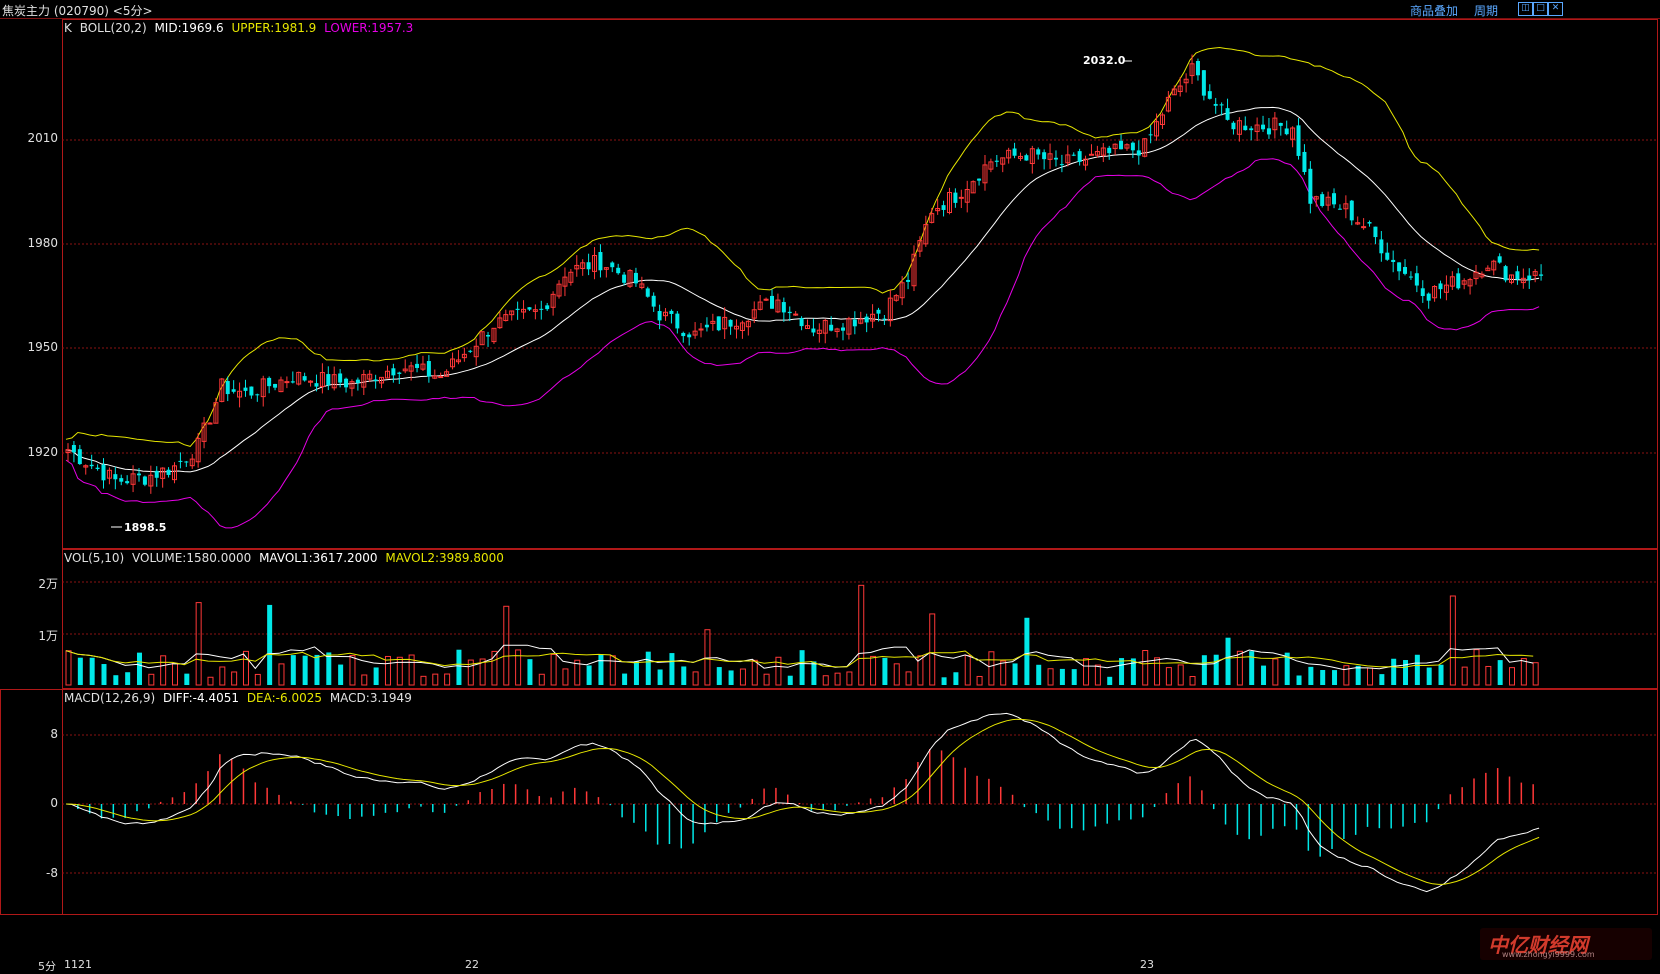 The image size is (1660, 974). What do you see at coordinates (42, 138) in the screenshot?
I see `y-tick-kline: 2010` at bounding box center [42, 138].